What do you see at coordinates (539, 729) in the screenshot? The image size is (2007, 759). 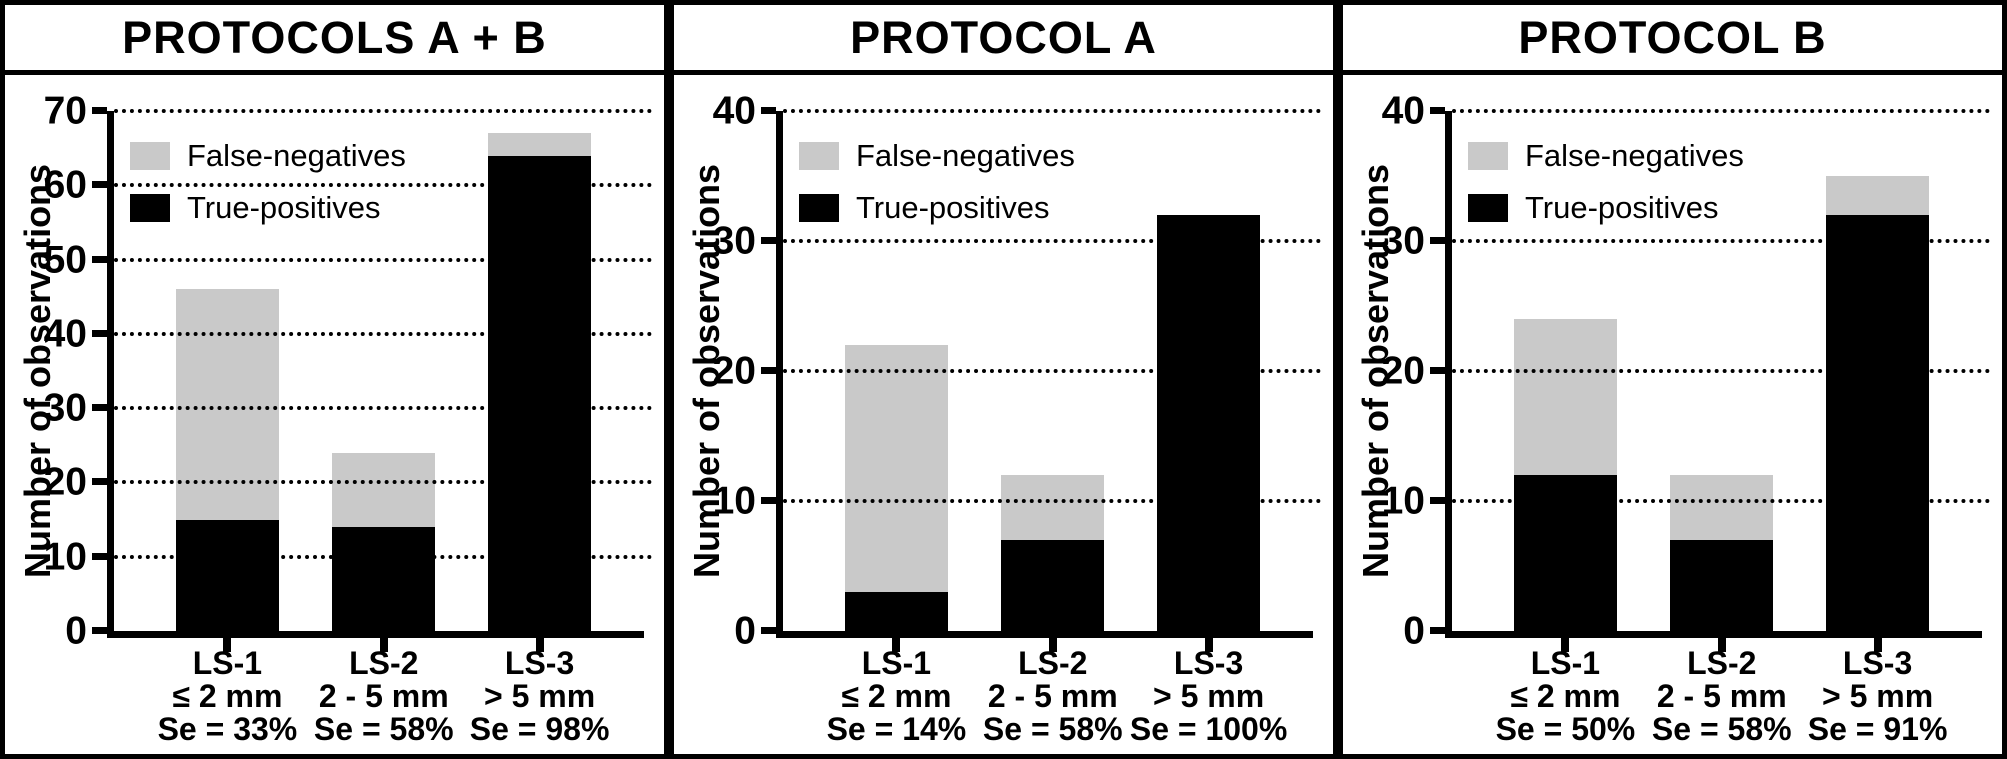 I see `sensitivity-value: Se = 98%` at bounding box center [539, 729].